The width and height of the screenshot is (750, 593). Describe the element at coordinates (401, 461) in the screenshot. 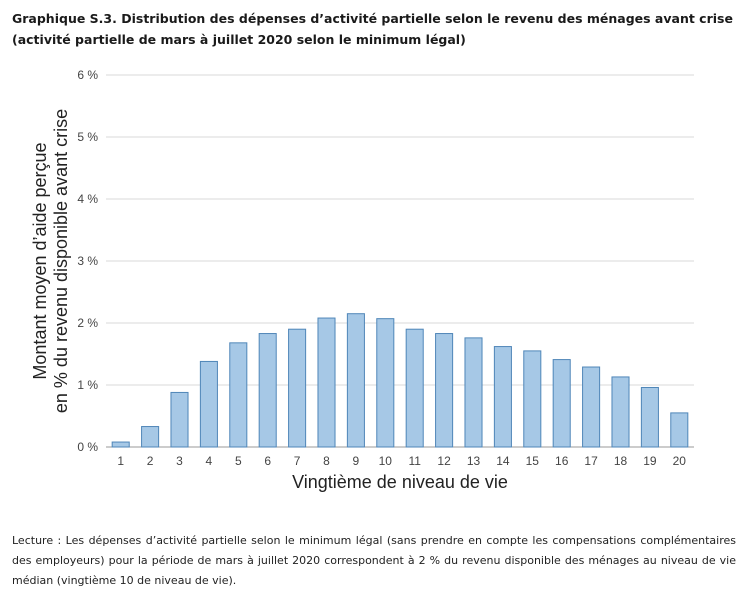

I see `x-axis-ticks: 1 2 3 4 5 6 7 8 9 10 11 12 13 14 15 16 17 18 19 20` at that location.